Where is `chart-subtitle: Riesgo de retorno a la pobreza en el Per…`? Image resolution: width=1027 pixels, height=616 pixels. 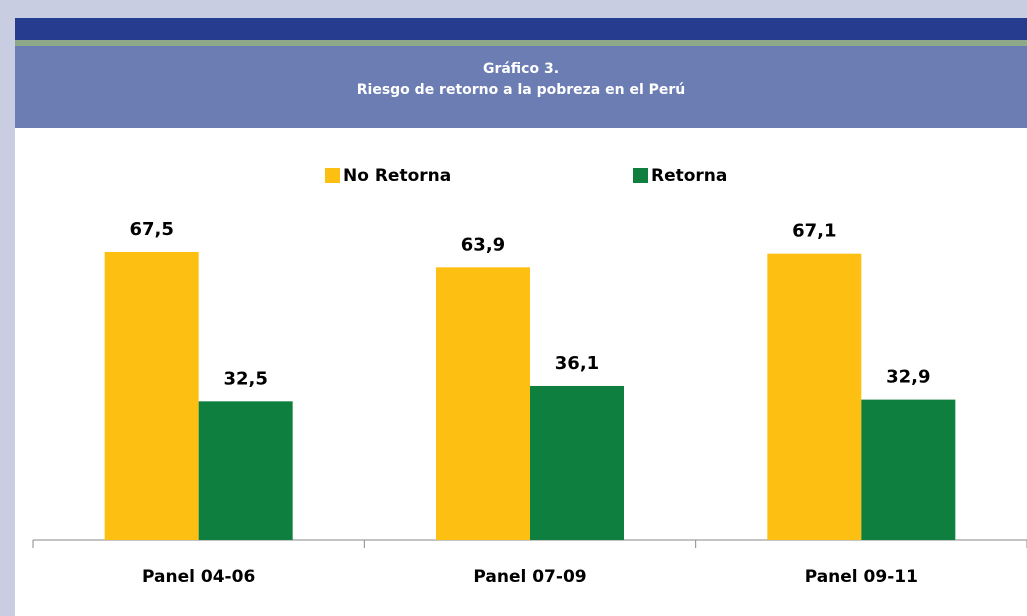 chart-subtitle: Riesgo de retorno a la pobreza en el Per… is located at coordinates (521, 90).